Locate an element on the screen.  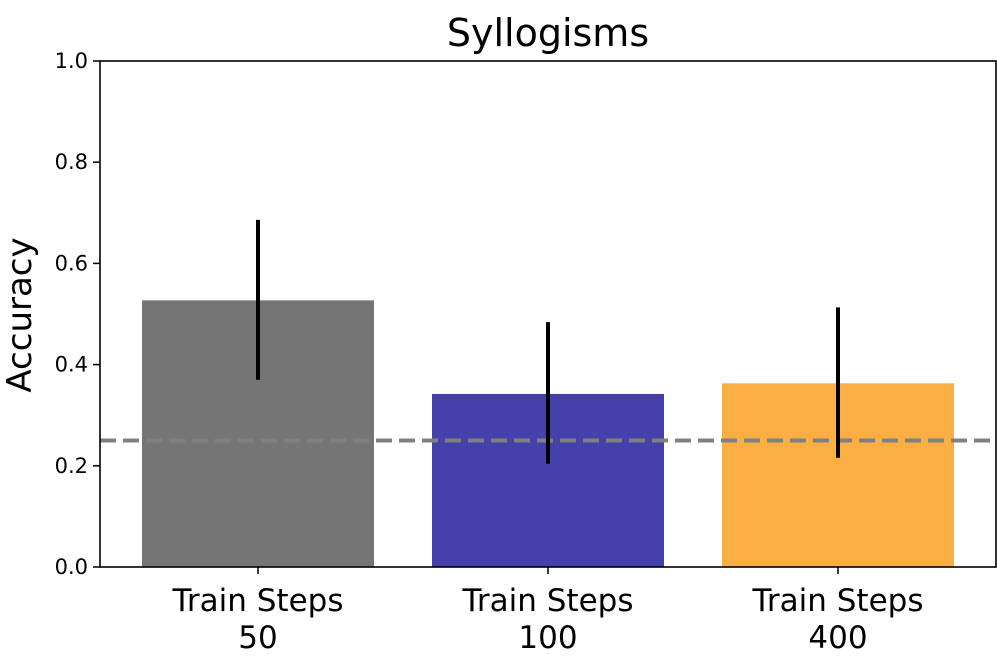
y-tick-label: 1.0 is located at coordinates (71, 61).